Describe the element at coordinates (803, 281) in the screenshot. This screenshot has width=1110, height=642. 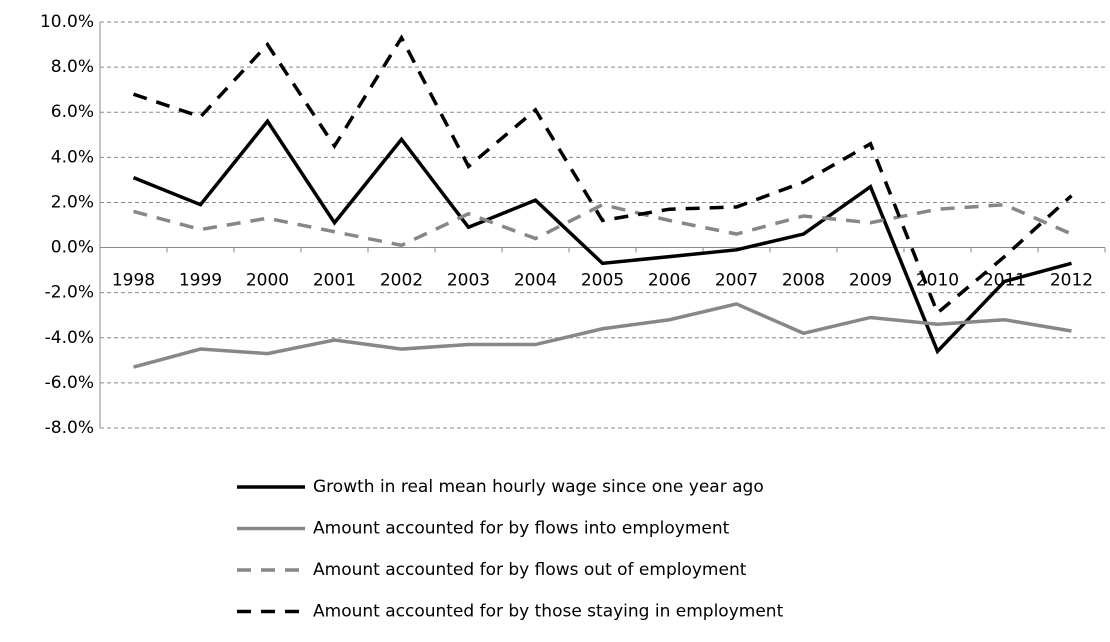
I see `x-tick-label: 2008` at that location.